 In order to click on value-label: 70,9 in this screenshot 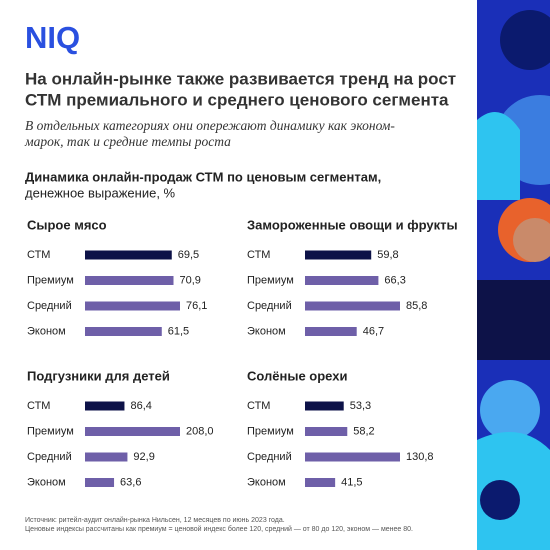, I will do `click(190, 280)`.